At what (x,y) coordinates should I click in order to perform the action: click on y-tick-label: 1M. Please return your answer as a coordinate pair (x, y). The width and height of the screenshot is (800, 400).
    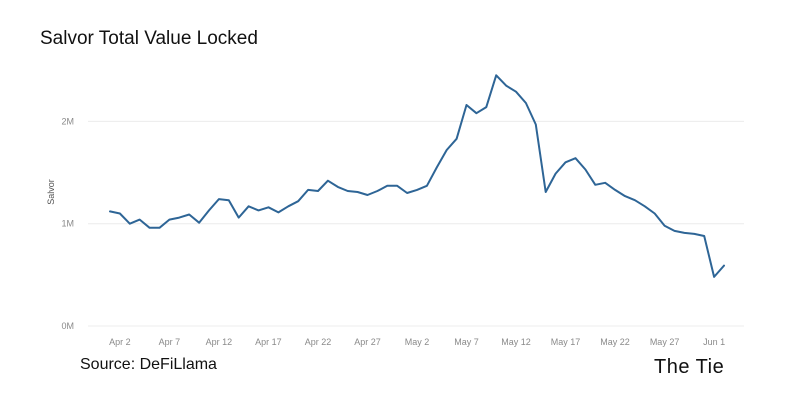
    Looking at the image, I should click on (67, 224).